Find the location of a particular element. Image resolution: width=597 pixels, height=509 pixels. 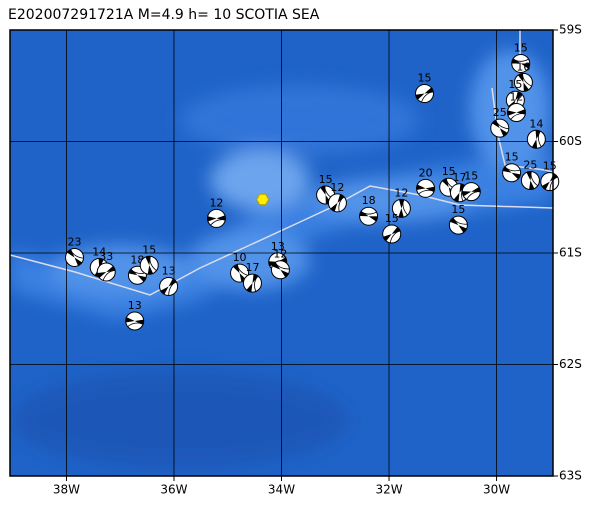

x-tick-label: 32W is located at coordinates (388, 490).